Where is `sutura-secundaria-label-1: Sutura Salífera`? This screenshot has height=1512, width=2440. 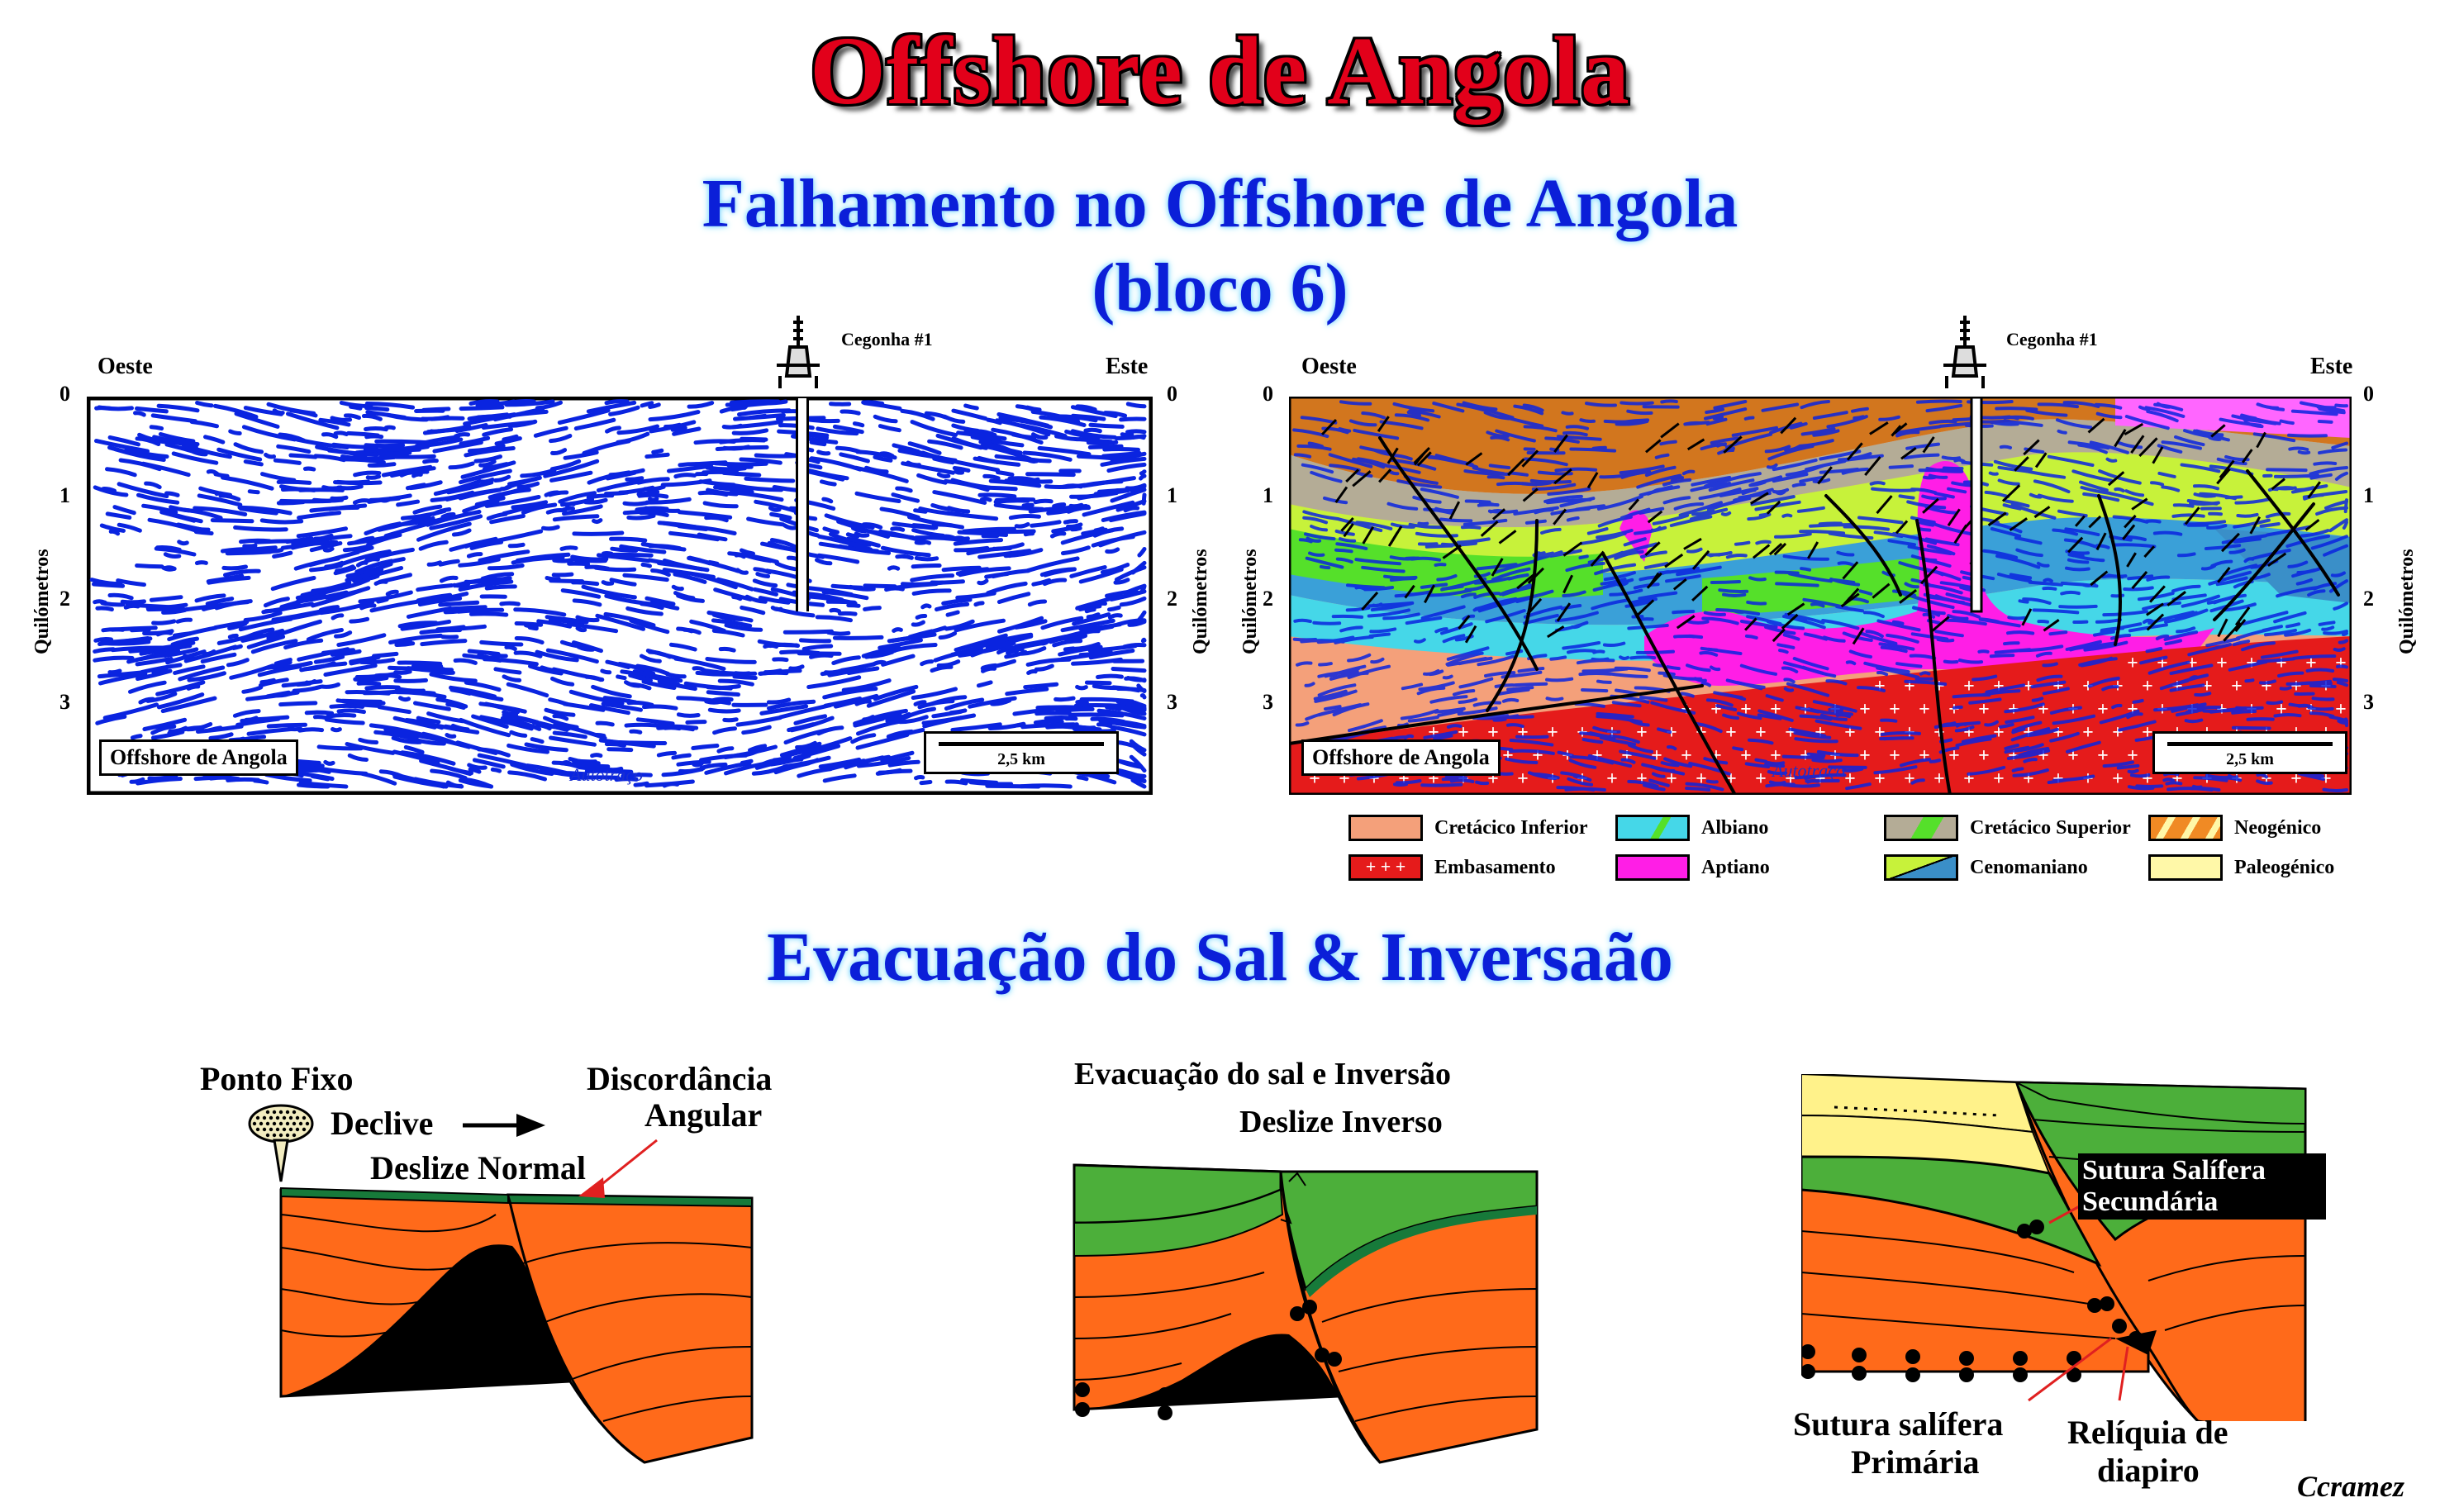
sutura-secundaria-label-1: Sutura Salífera is located at coordinates (2174, 1170).